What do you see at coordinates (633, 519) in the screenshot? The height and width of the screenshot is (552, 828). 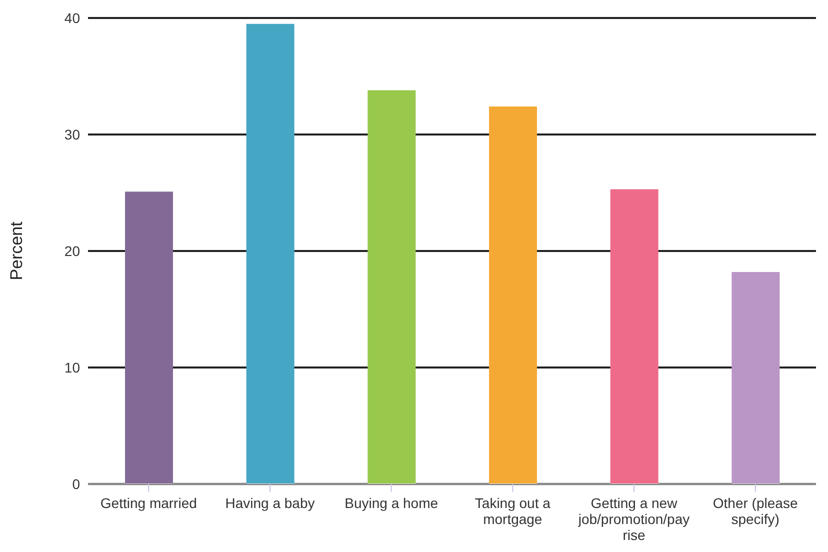 I see `x-tick-label: Getting a new job/promotion/pay rise` at bounding box center [633, 519].